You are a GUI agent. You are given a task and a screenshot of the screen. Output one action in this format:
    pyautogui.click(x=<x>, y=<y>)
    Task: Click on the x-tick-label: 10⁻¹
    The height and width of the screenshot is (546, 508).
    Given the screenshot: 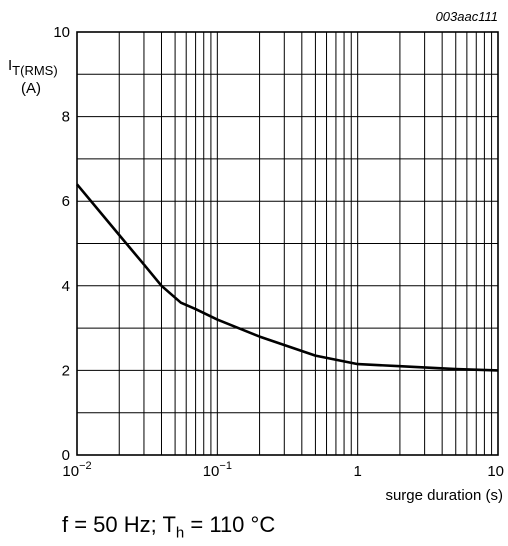 What is the action you would take?
    pyautogui.click(x=217, y=470)
    